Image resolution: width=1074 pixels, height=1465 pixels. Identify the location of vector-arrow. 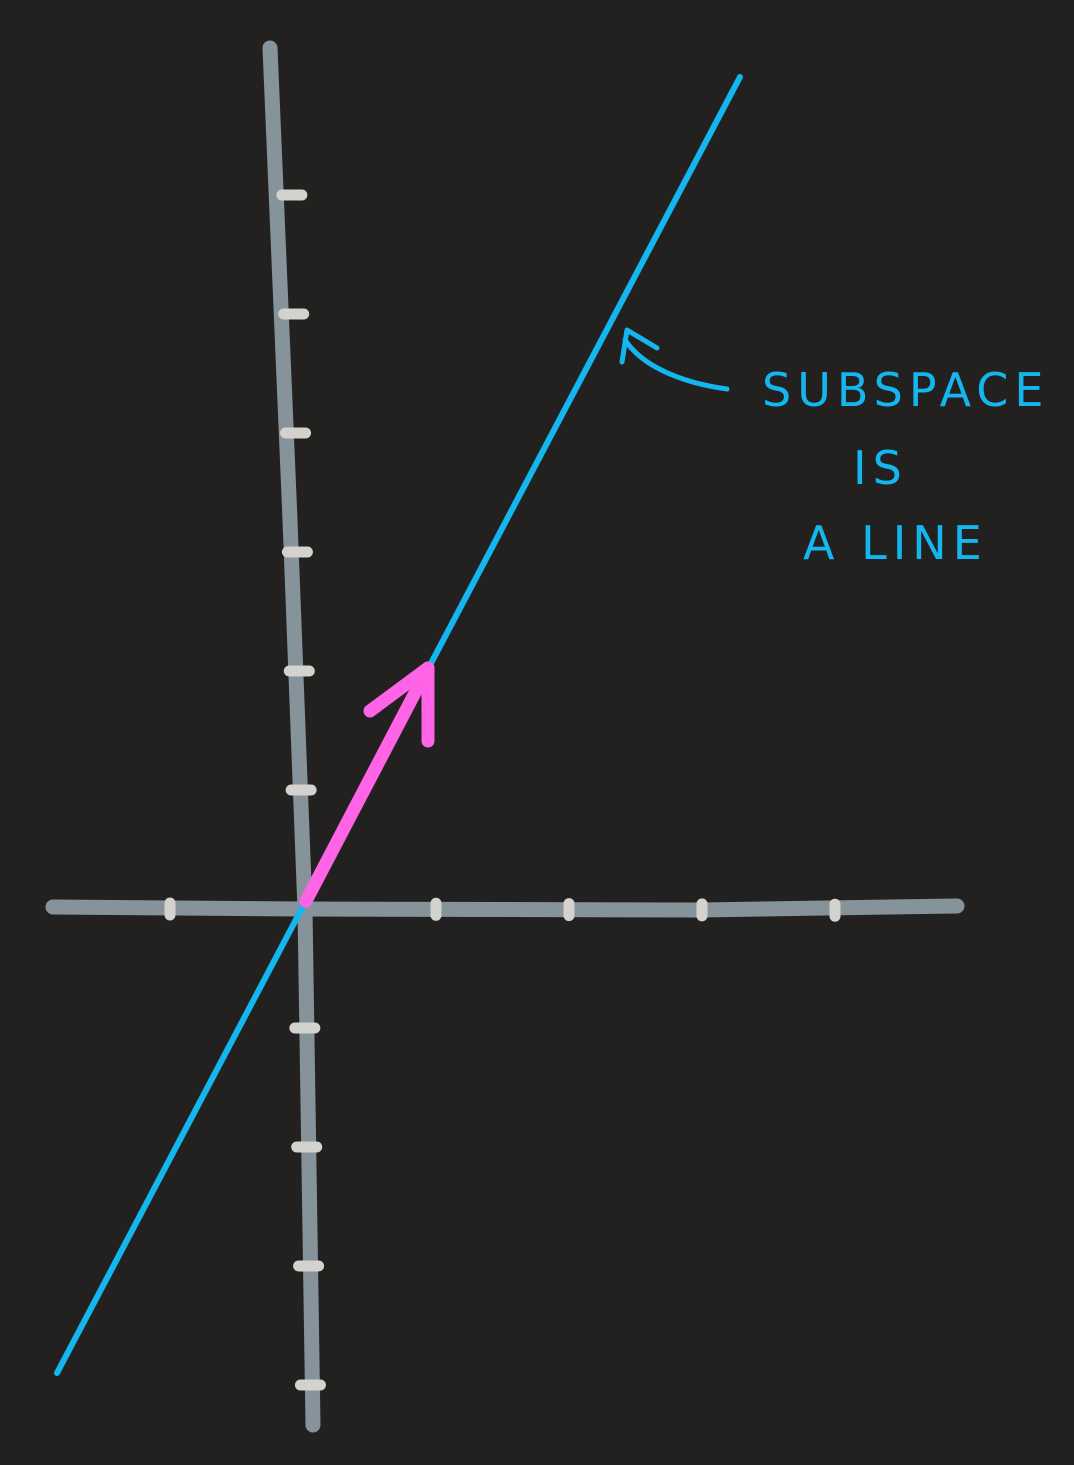
(367, 784).